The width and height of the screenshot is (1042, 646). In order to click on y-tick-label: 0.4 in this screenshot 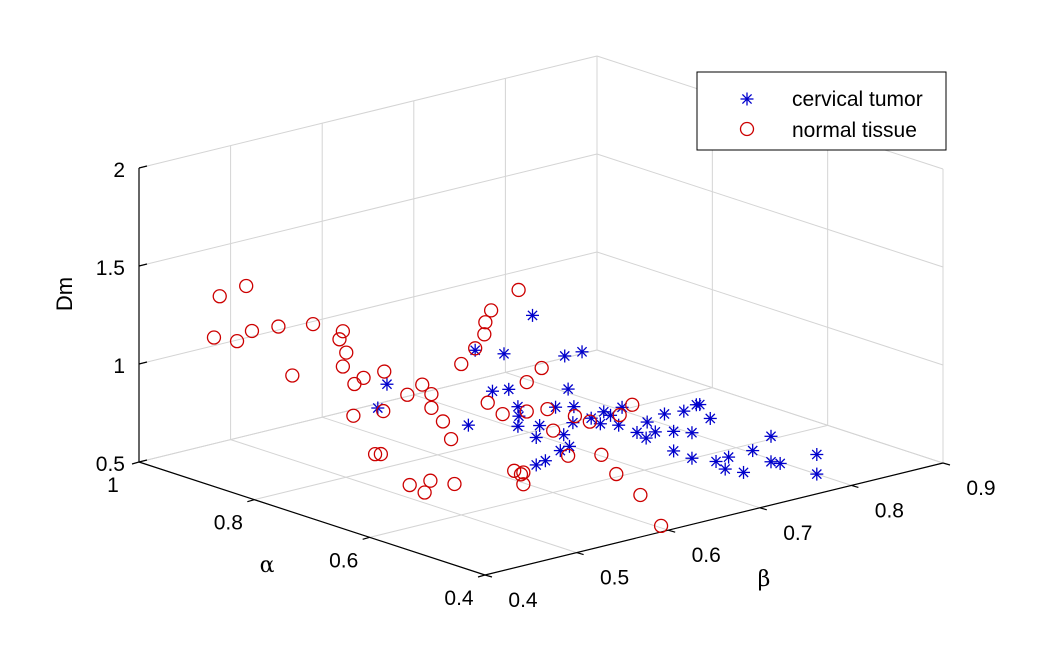, I will do `click(459, 598)`.